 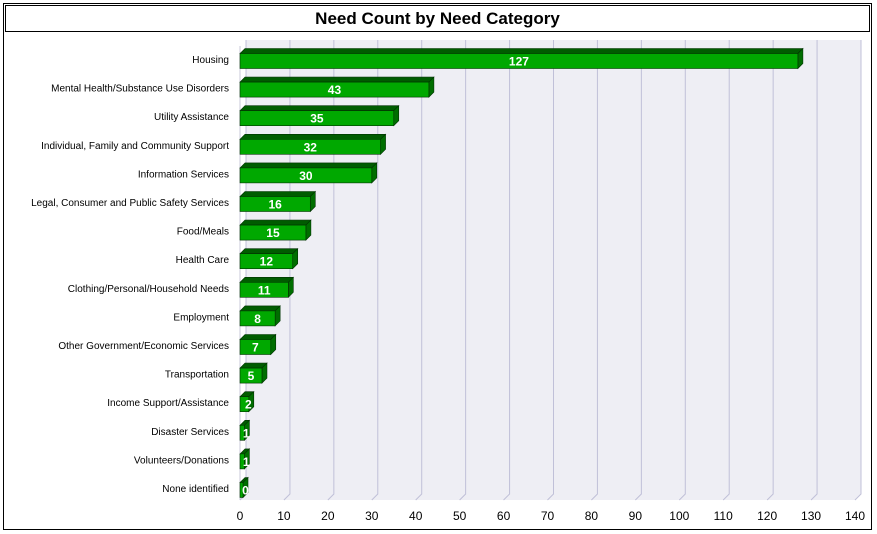 What do you see at coordinates (183, 174) in the screenshot?
I see `category-label: Information Services` at bounding box center [183, 174].